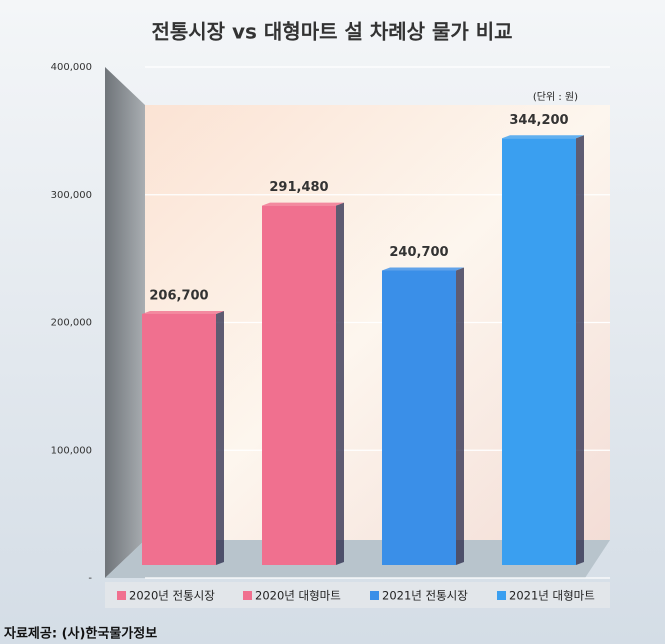 The height and width of the screenshot is (644, 665). I want to click on y-tick-label: 400,000, so click(71, 67).